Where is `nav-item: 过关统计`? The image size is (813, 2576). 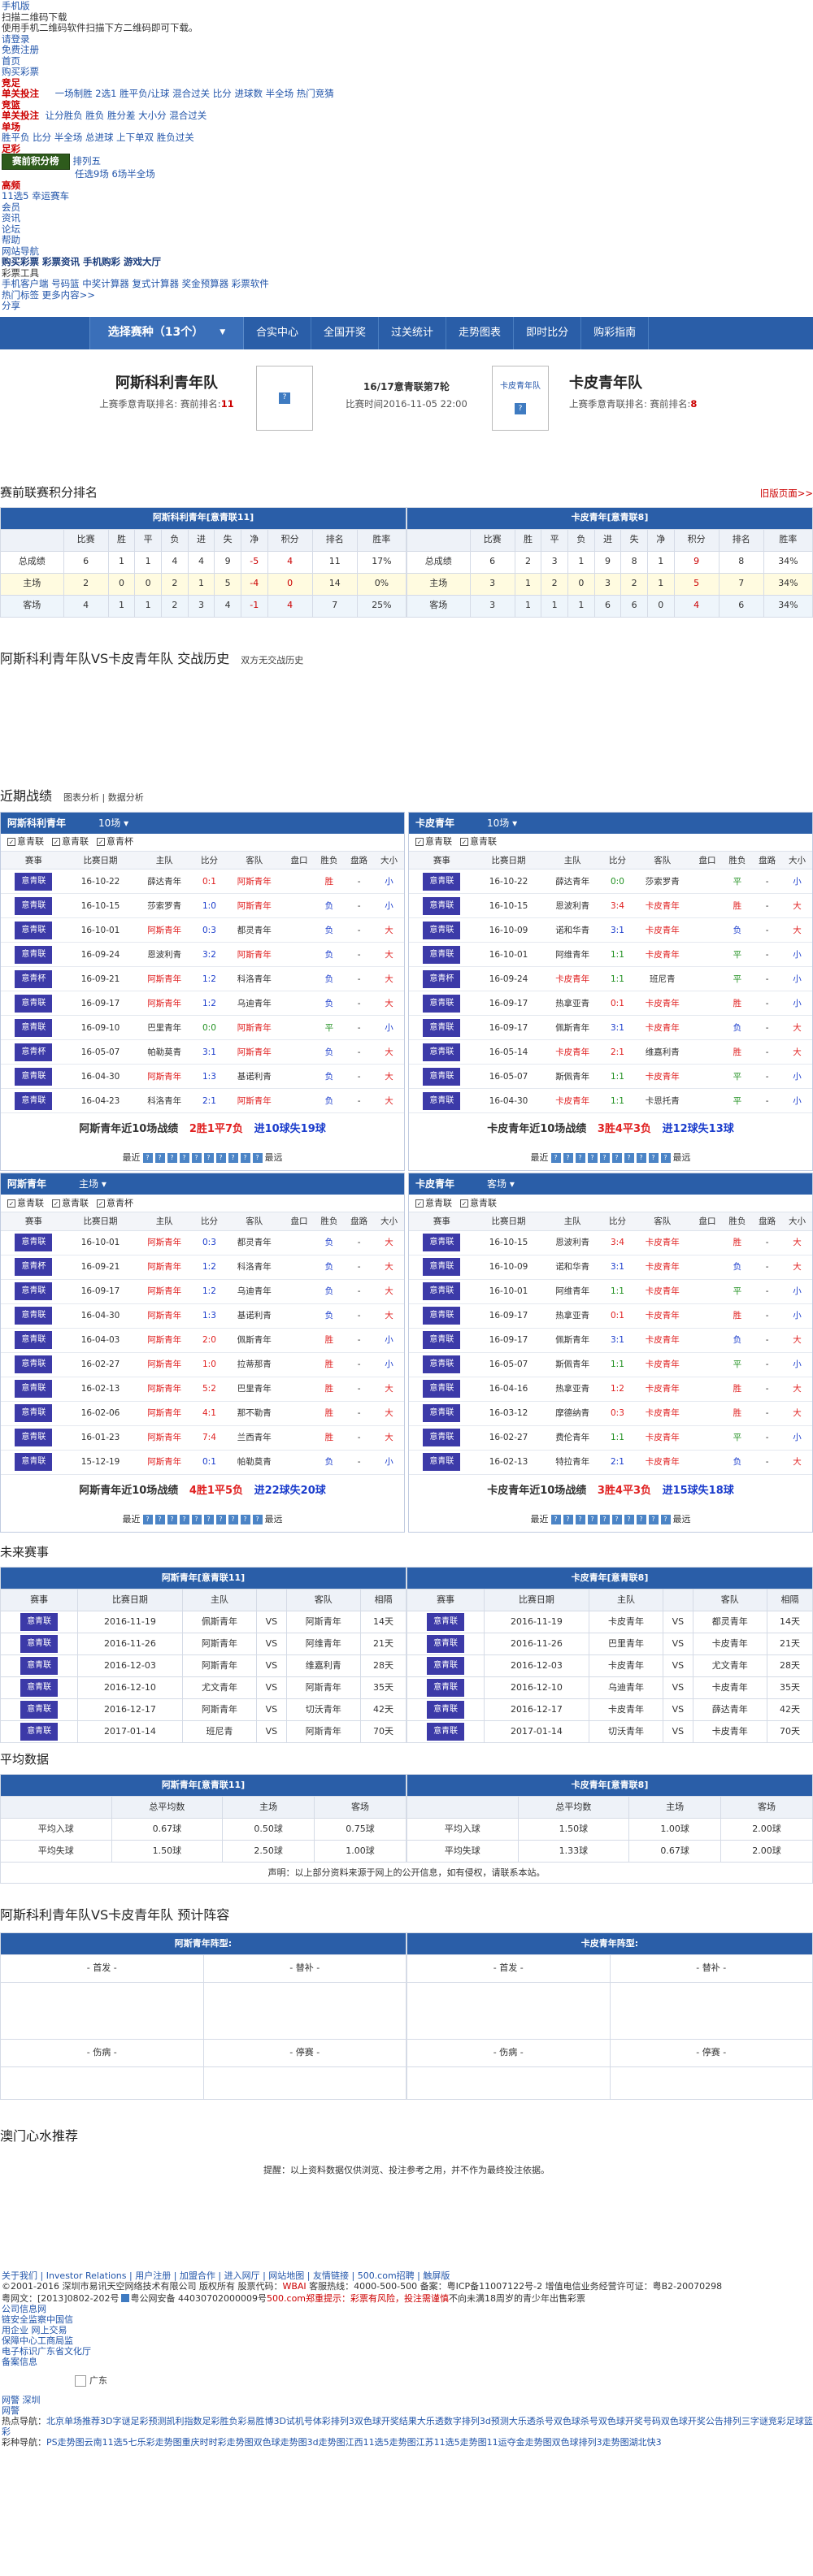 nav-item: 过关统计 is located at coordinates (413, 332).